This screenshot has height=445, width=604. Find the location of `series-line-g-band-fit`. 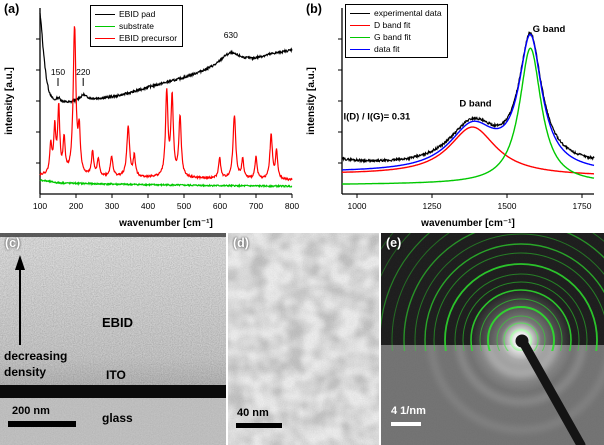

series-line-g-band-fit is located at coordinates (468, 116).